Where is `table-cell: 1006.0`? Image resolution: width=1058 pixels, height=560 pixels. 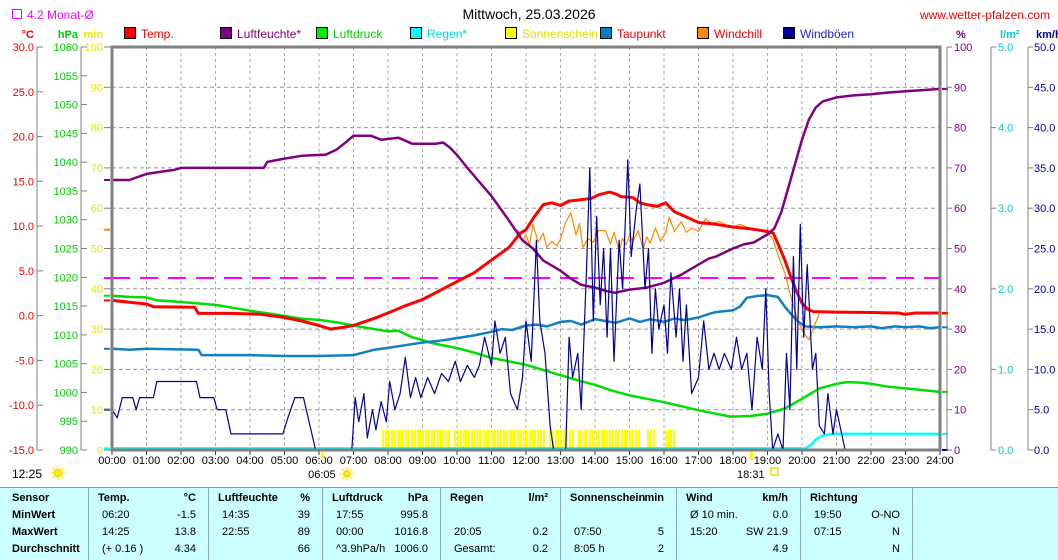 table-cell: 1006.0 is located at coordinates (411, 549).